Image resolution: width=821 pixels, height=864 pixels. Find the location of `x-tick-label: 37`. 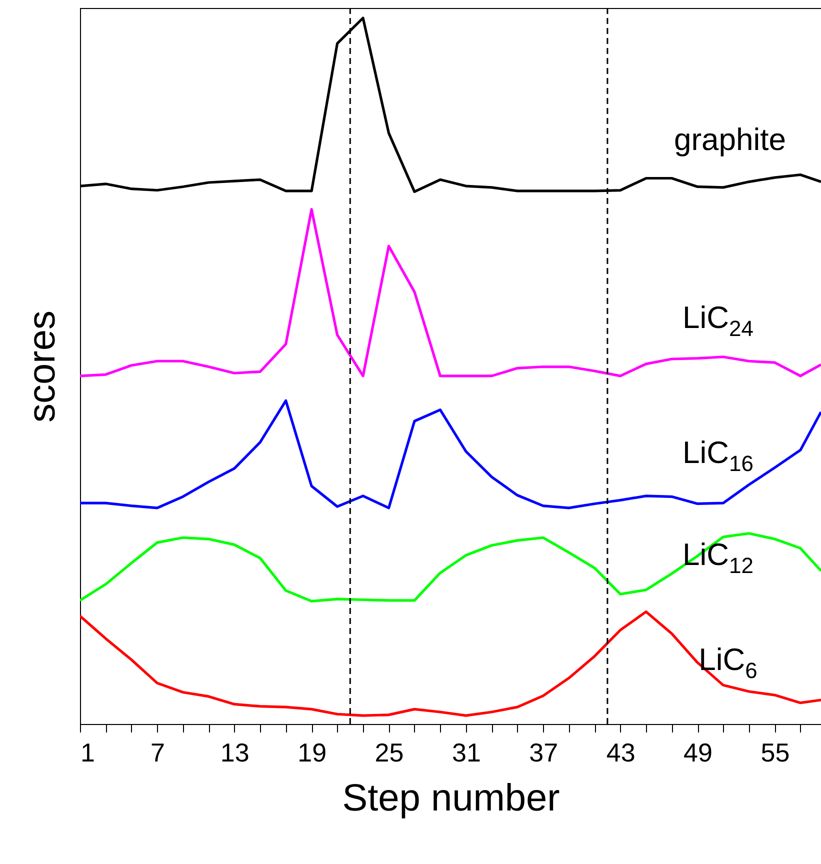

x-tick-label: 37 is located at coordinates (543, 753).